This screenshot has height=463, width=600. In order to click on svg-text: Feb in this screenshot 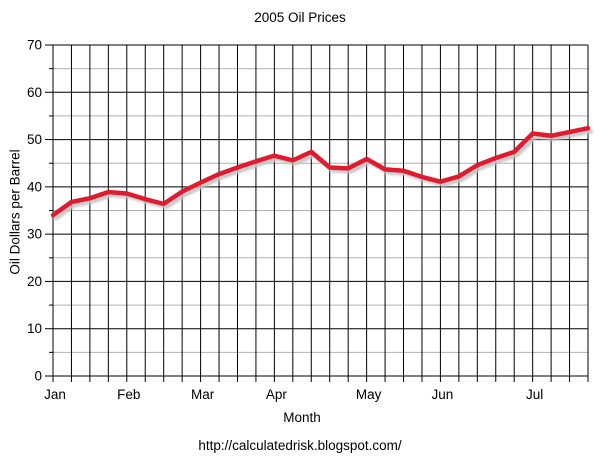, I will do `click(128, 394)`.